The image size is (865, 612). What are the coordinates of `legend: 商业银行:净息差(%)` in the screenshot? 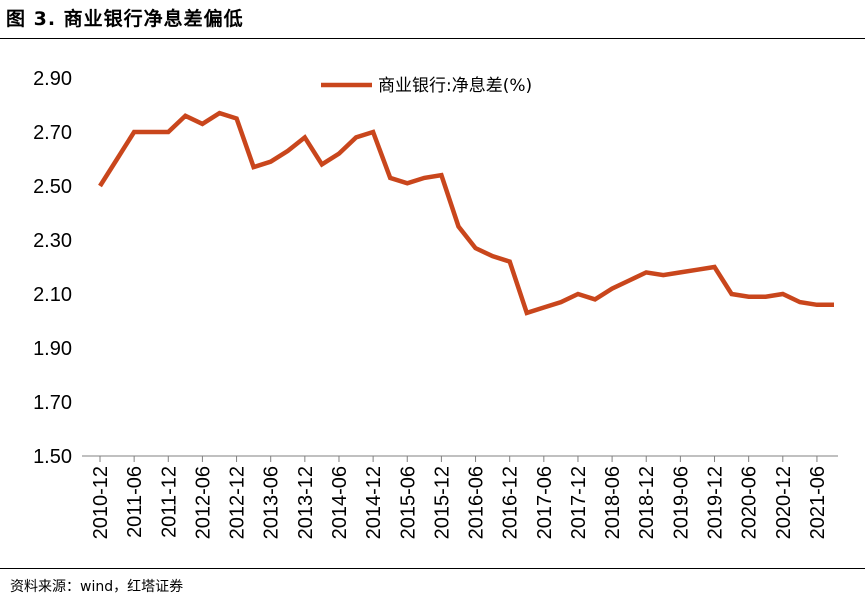 It's located at (426, 86).